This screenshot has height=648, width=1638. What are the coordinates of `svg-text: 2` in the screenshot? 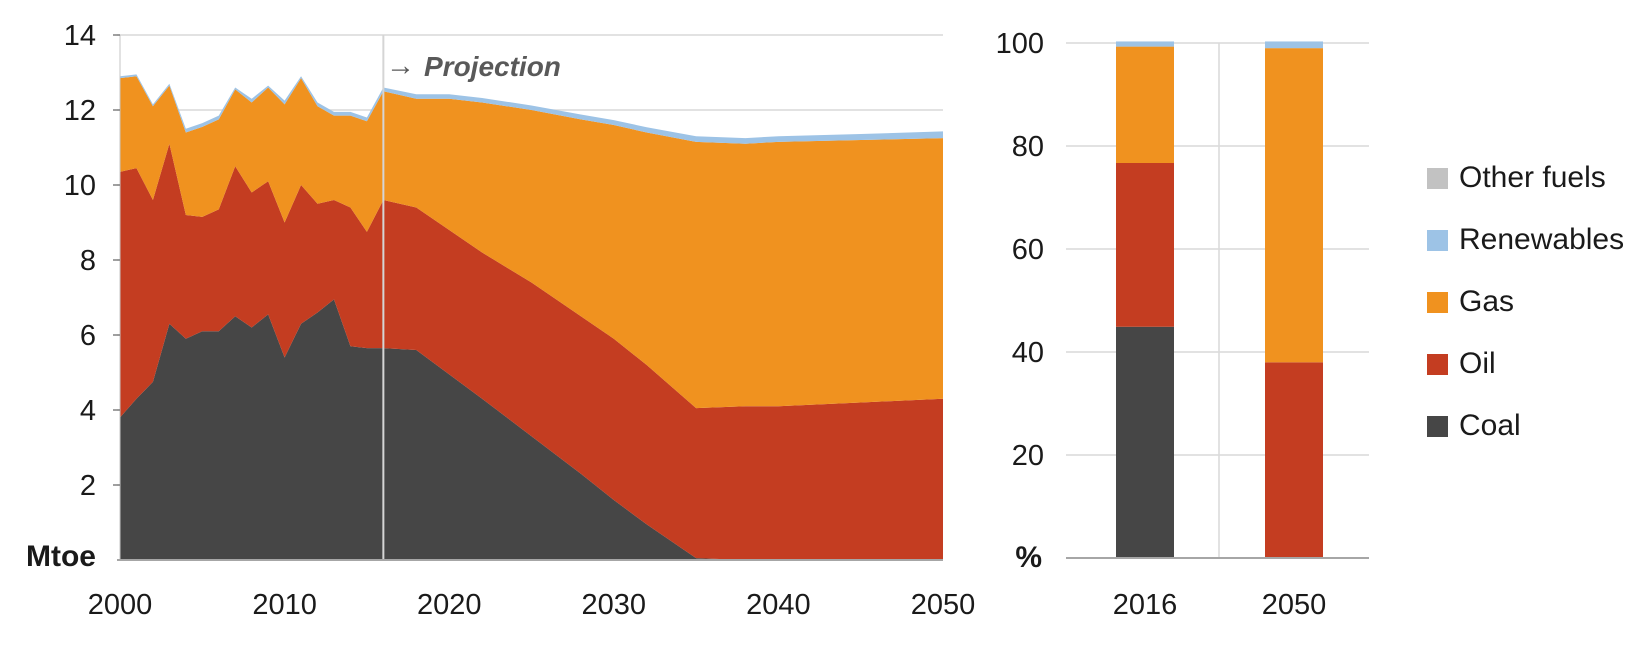 It's located at (88, 486).